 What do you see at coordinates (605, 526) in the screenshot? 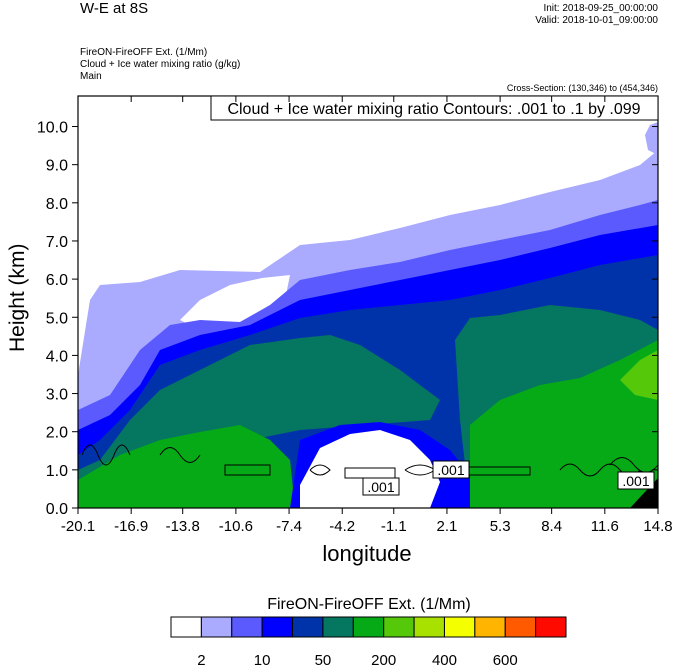
I see `x-tick-label: 11.6` at bounding box center [605, 526].